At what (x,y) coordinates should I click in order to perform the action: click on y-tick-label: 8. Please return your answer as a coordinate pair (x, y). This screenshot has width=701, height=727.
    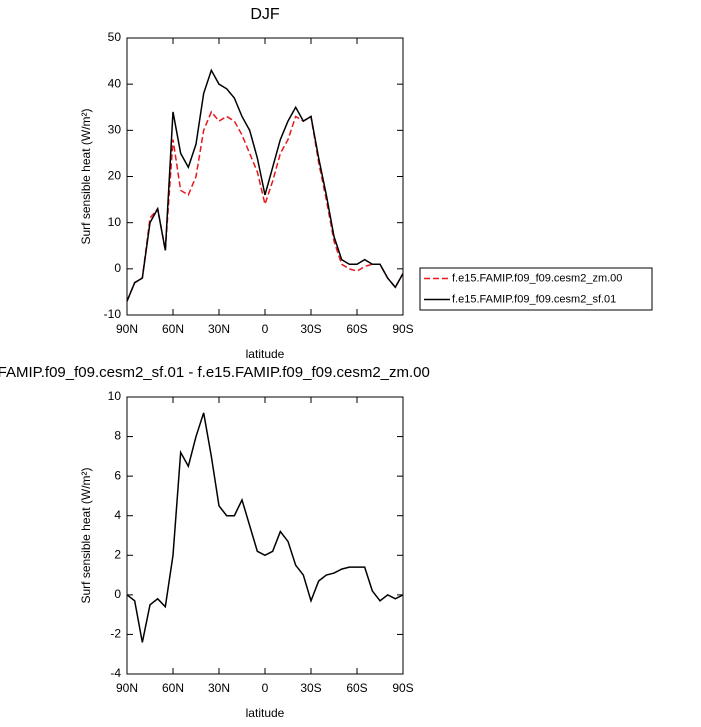
    Looking at the image, I should click on (117, 436).